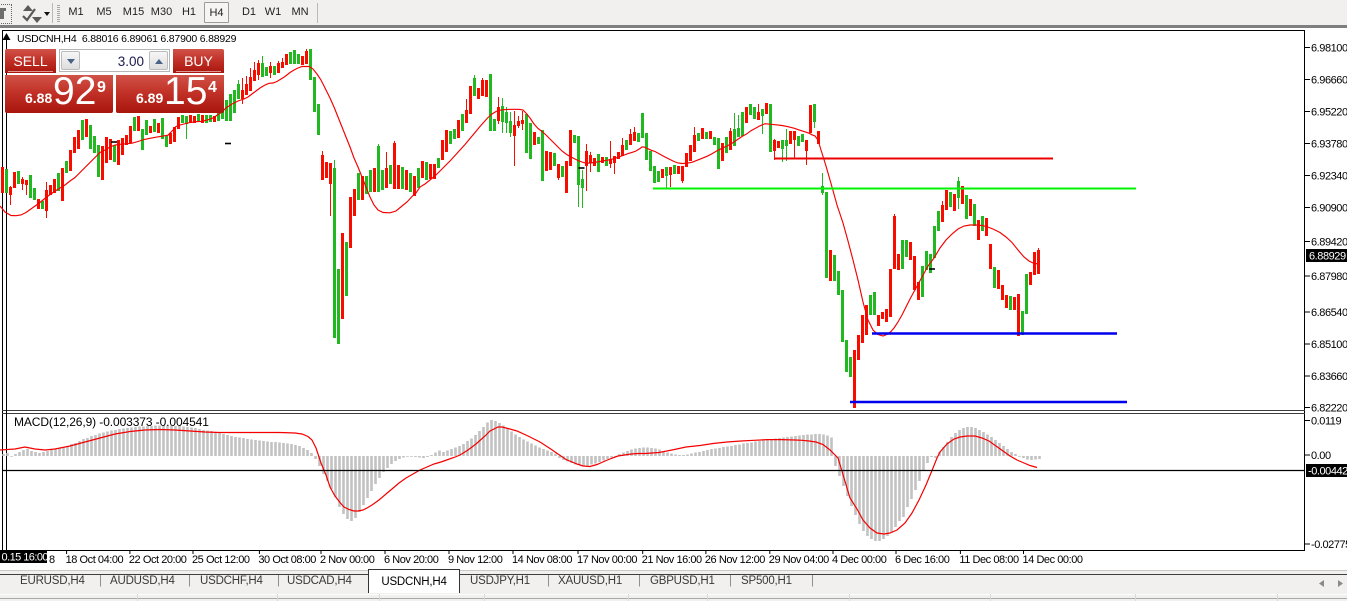 This screenshot has height=601, width=1347. What do you see at coordinates (1329, 377) in the screenshot?
I see `svg-text: 6.83660` at bounding box center [1329, 377].